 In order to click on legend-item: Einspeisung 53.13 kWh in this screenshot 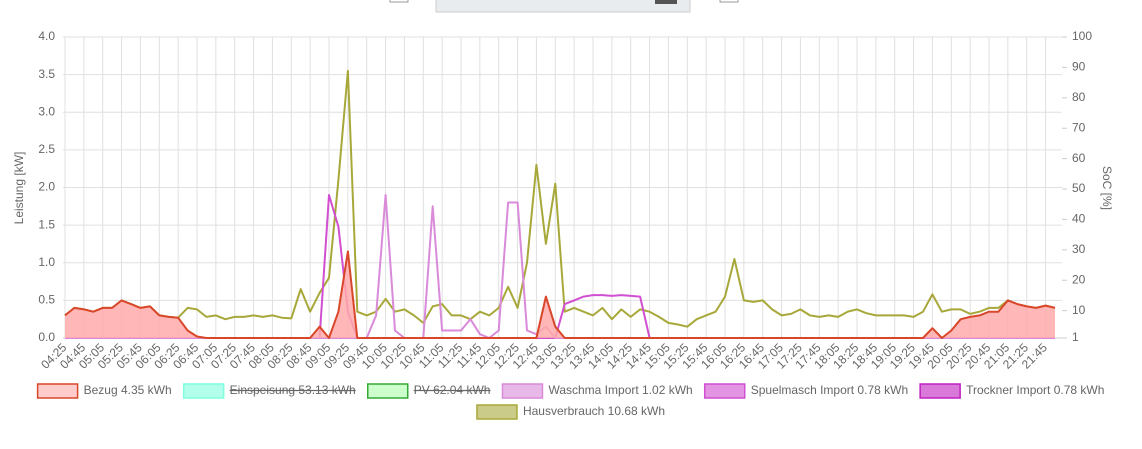, I will do `click(269, 391)`.